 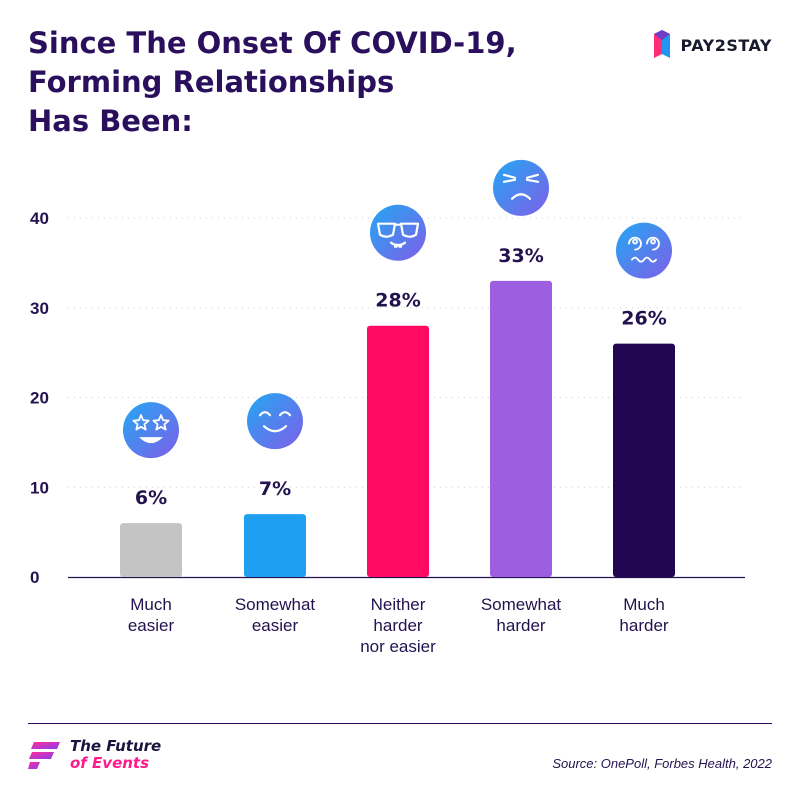 What do you see at coordinates (151, 498) in the screenshot?
I see `data-label: 6%` at bounding box center [151, 498].